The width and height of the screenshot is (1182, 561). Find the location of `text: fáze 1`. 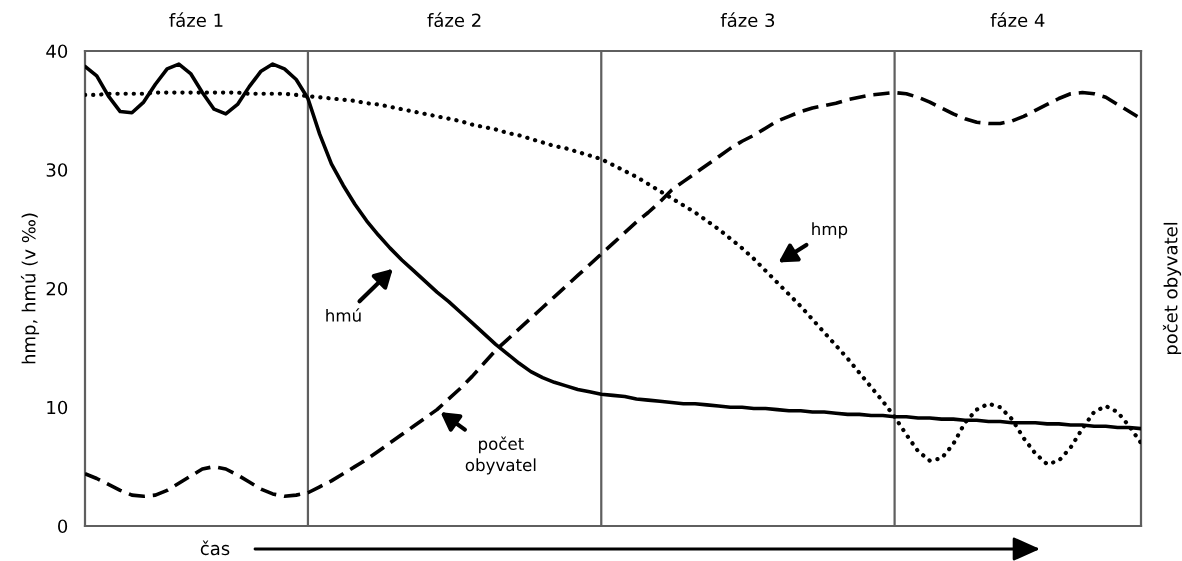

text: fáze 1 is located at coordinates (196, 20).